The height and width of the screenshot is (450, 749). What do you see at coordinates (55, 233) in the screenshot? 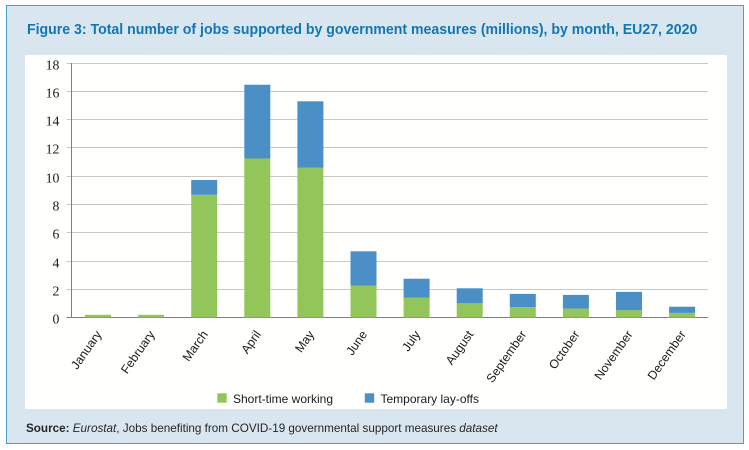
I see `svg-text: 6` at bounding box center [55, 233].